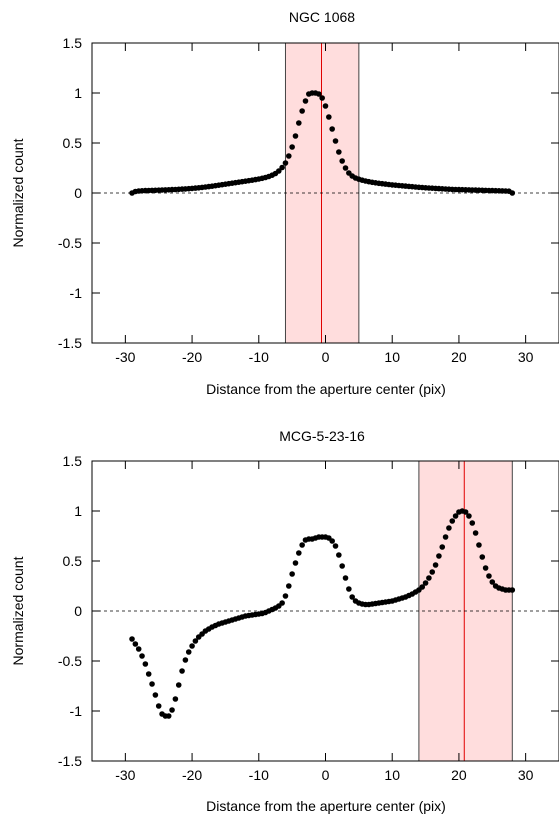 The width and height of the screenshot is (559, 818). I want to click on chart-title: NGC 1068, so click(322, 17).